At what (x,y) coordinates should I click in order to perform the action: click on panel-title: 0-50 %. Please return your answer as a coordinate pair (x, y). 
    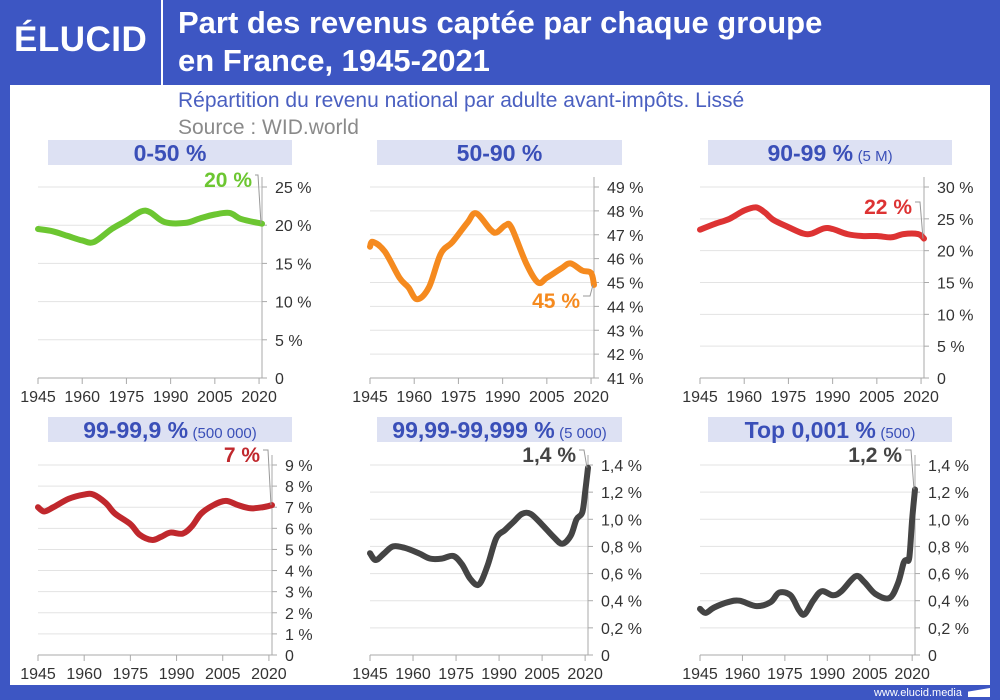
    Looking at the image, I should click on (170, 153).